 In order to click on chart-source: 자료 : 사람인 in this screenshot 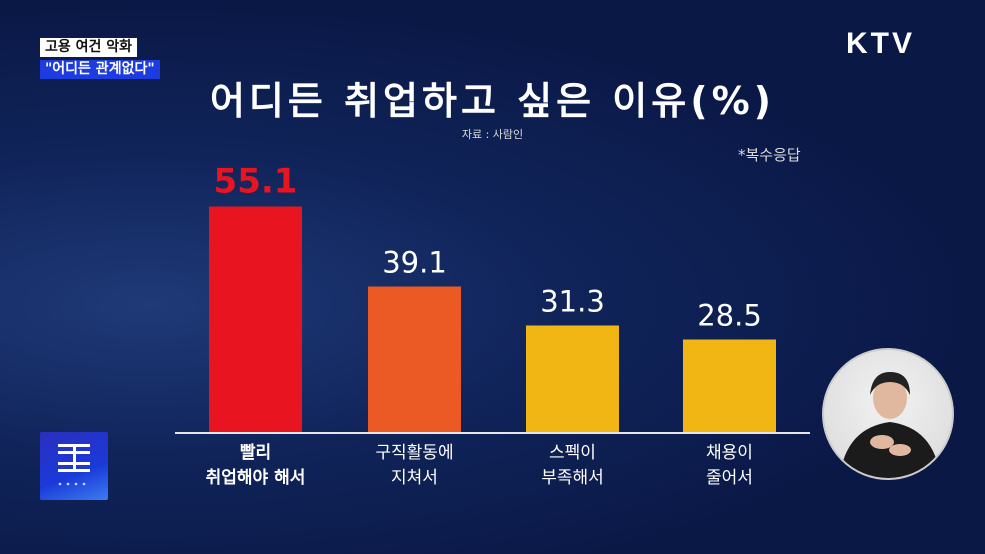, I will do `click(492, 134)`.